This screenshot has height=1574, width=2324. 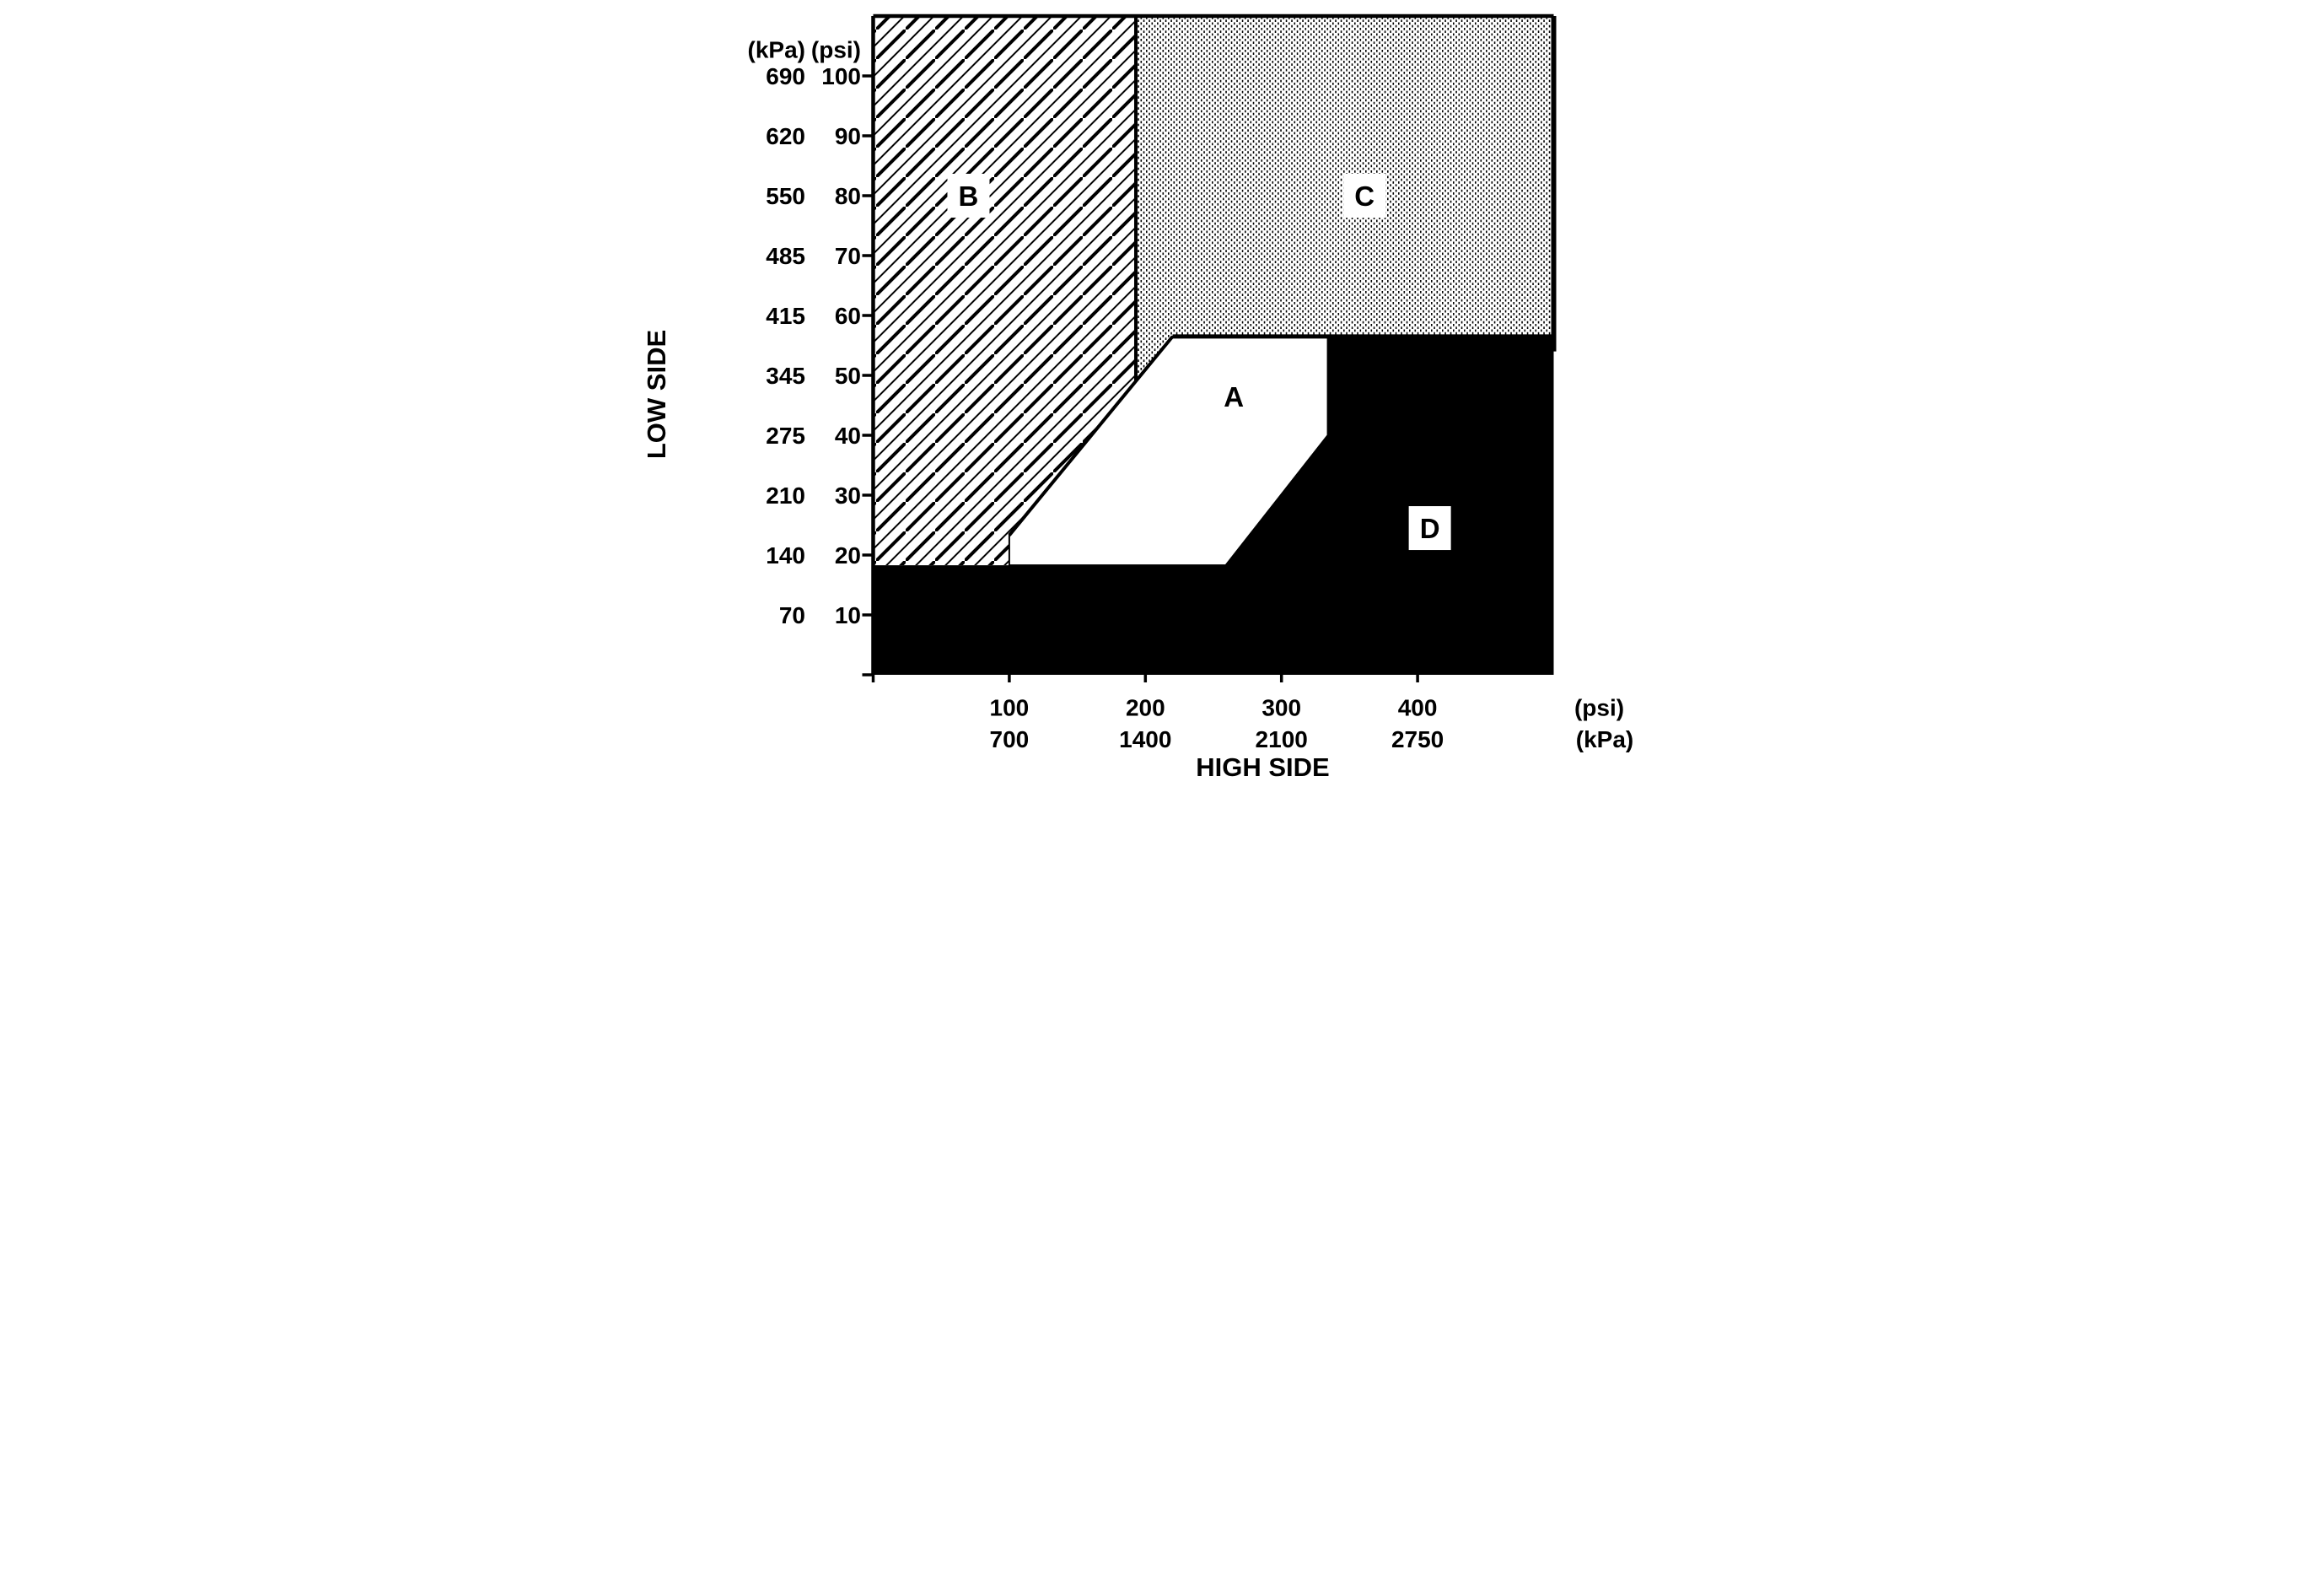 What do you see at coordinates (1145, 739) in the screenshot?
I see `x-tick-label-kpa-1400: 1400` at bounding box center [1145, 739].